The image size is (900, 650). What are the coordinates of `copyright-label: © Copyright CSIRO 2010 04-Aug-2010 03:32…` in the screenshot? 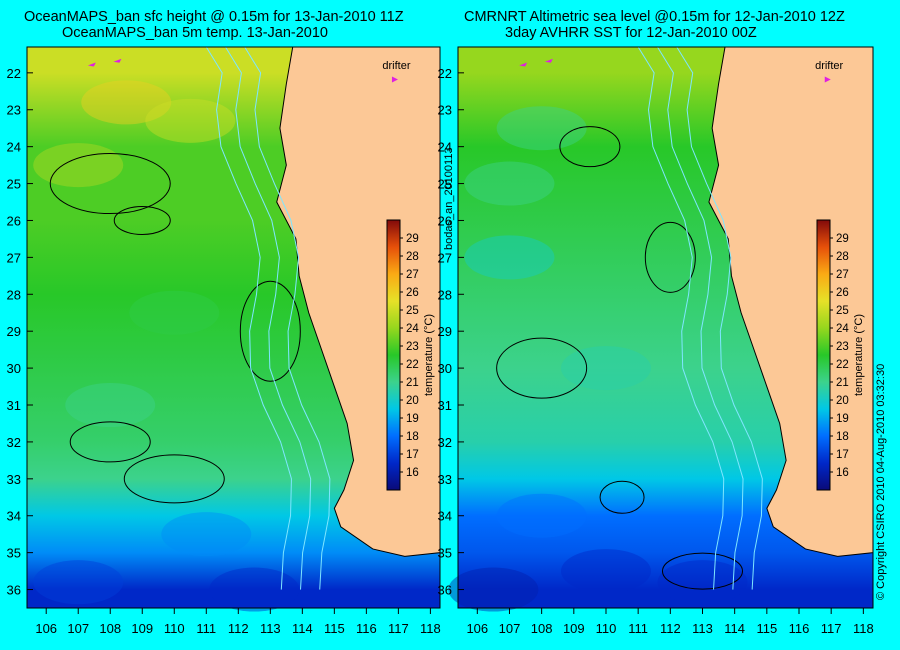 It's located at (881, 482).